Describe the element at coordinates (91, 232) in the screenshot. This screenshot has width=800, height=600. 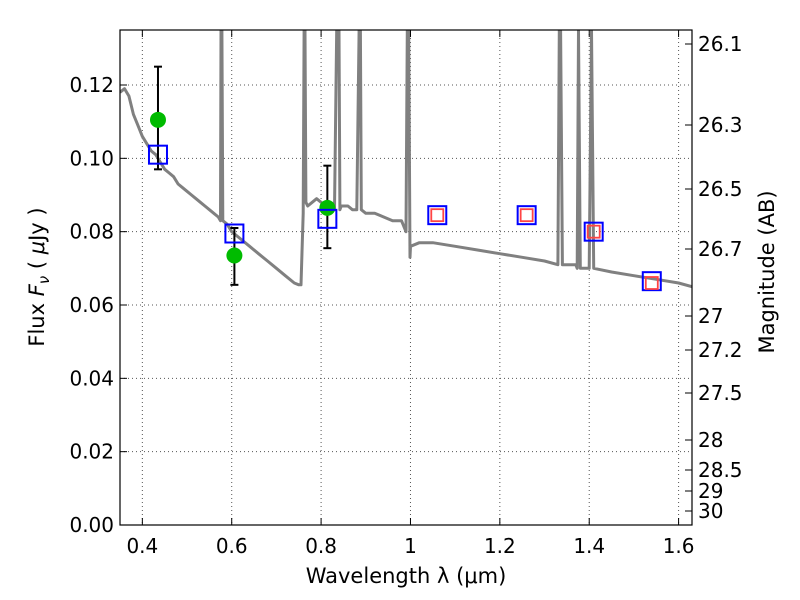
I see `y-tick-label: 0.08` at that location.